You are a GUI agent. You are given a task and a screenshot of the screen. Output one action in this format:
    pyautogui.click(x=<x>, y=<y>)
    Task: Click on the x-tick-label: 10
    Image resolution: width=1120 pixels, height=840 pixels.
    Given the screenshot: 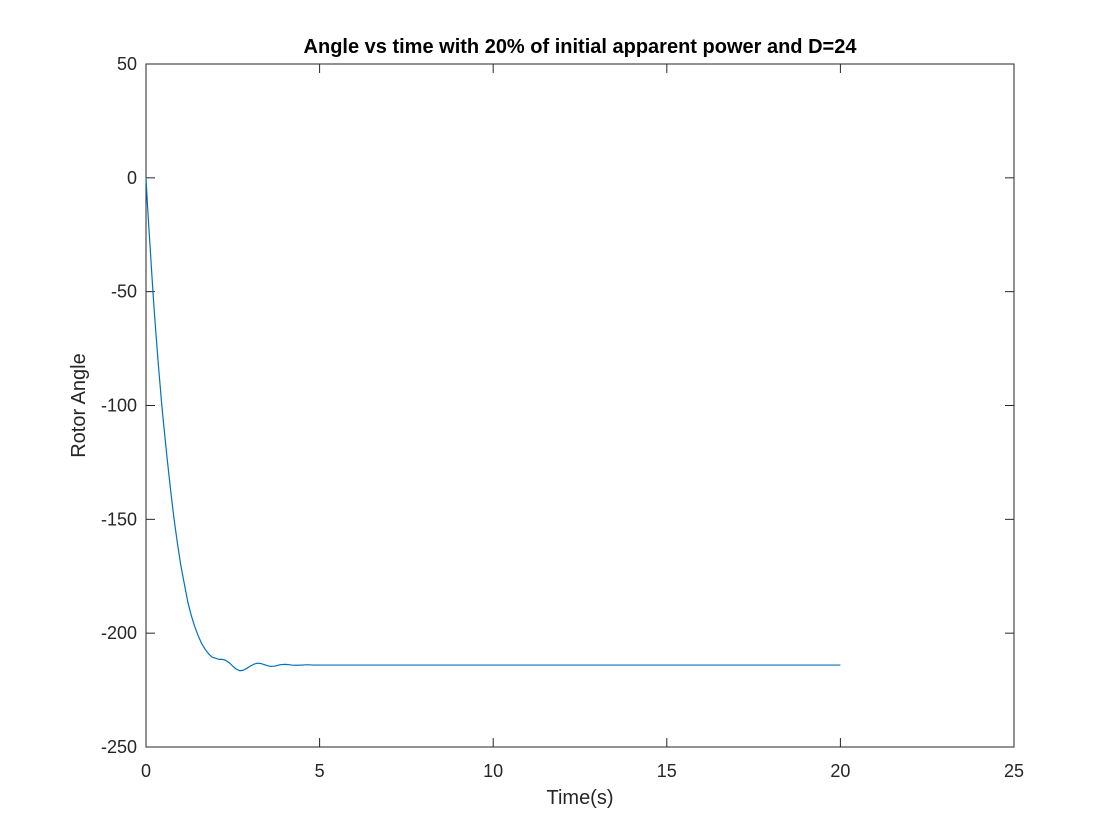 What is the action you would take?
    pyautogui.click(x=493, y=771)
    